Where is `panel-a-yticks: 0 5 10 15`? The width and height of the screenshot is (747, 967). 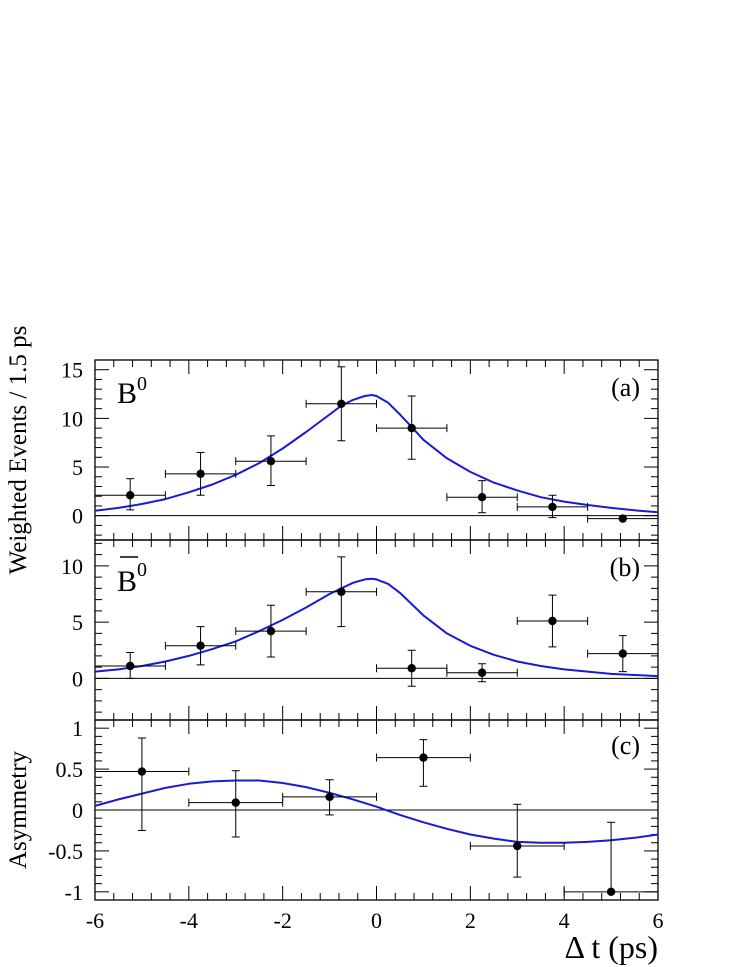
panel-a-yticks: 0 5 10 15 is located at coordinates (359, 447).